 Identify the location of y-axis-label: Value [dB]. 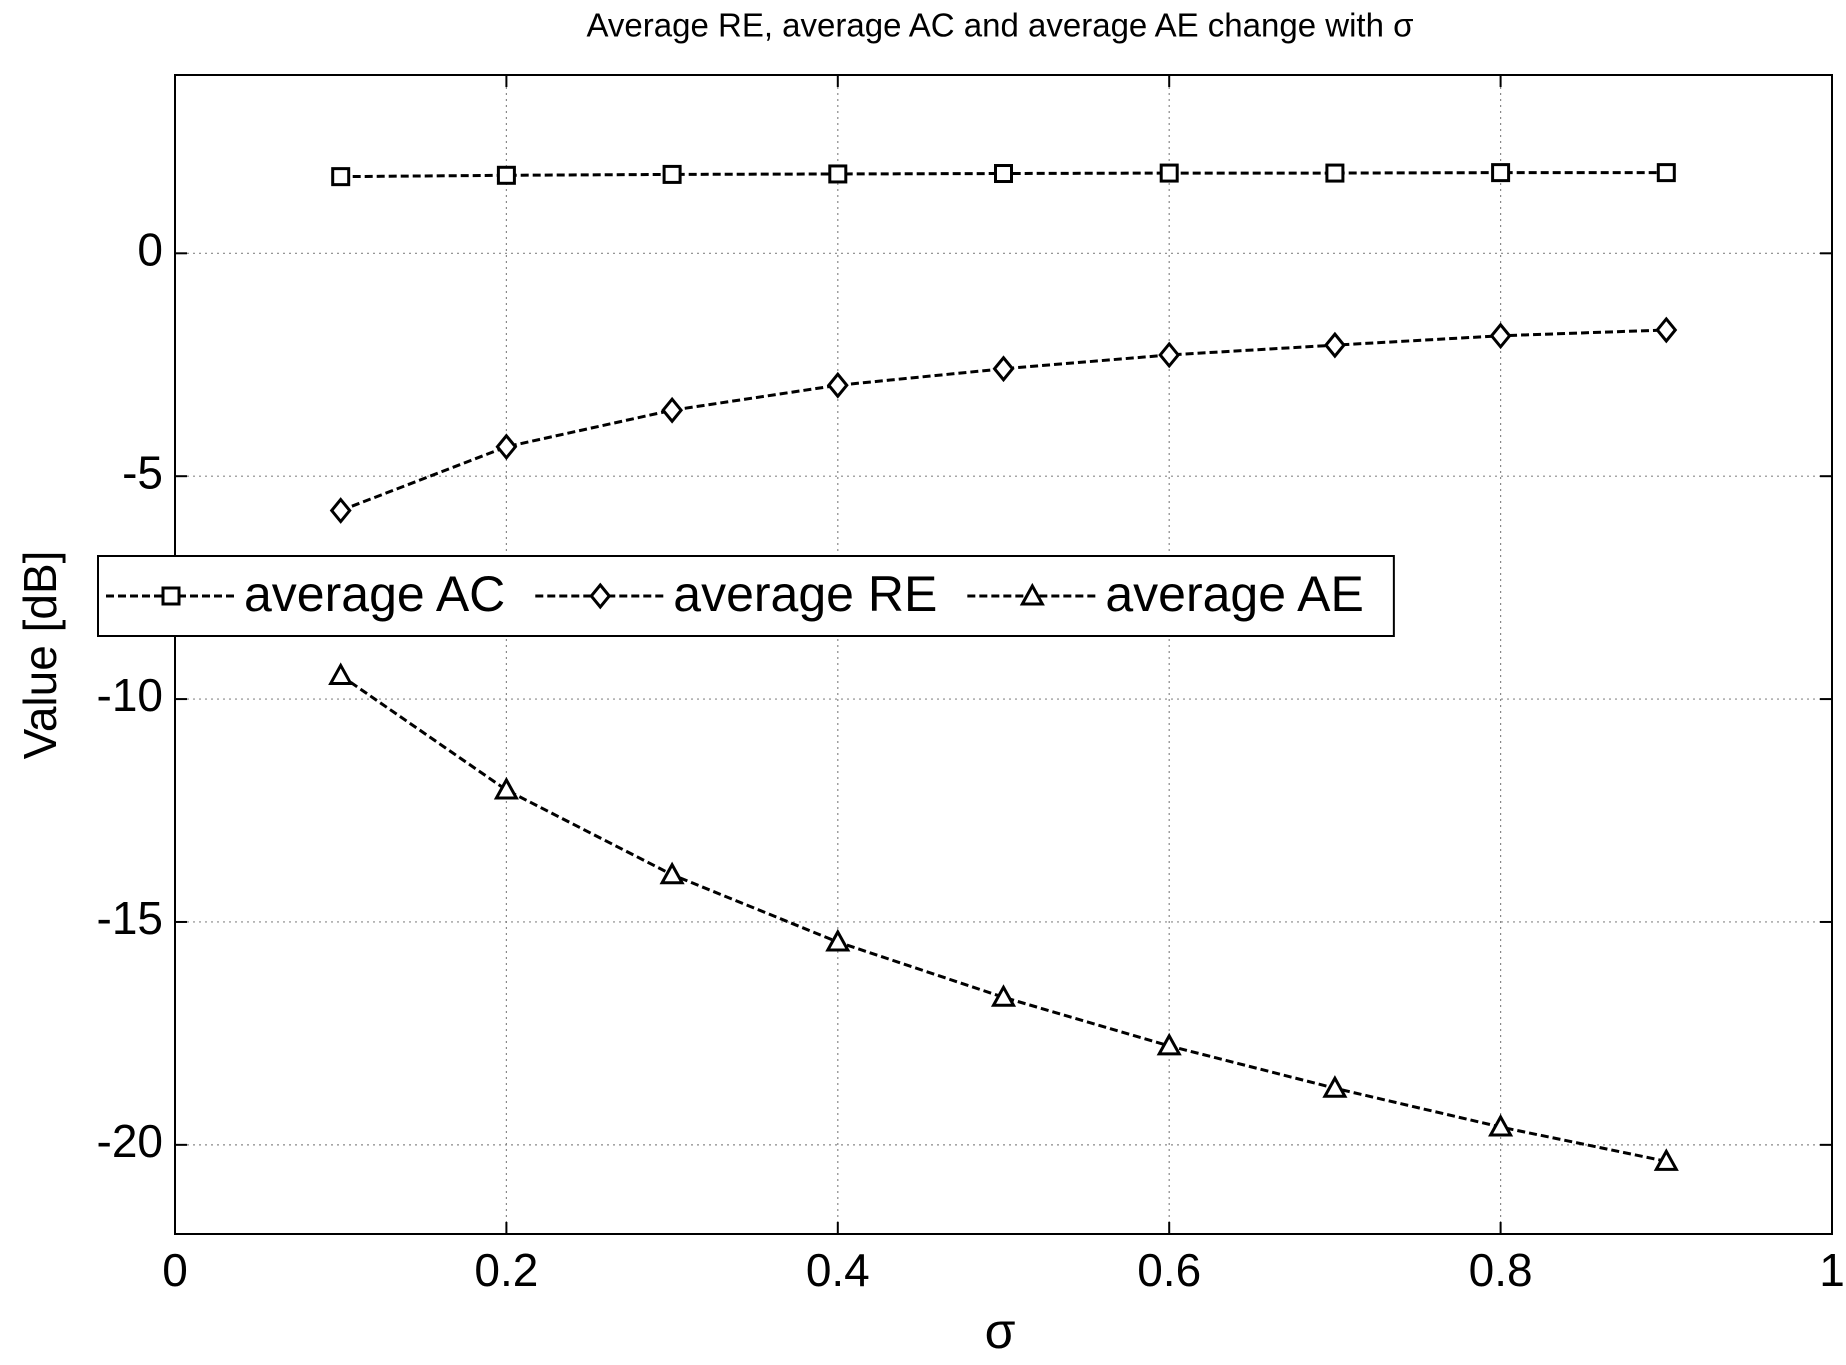
(40, 655).